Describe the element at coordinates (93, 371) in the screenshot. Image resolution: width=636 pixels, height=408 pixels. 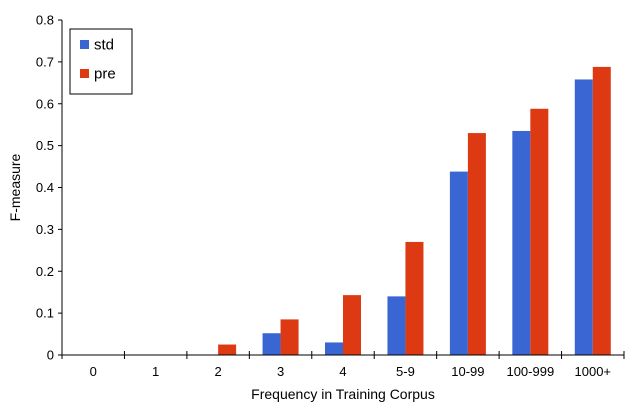
I see `x-tick-label: 0` at that location.